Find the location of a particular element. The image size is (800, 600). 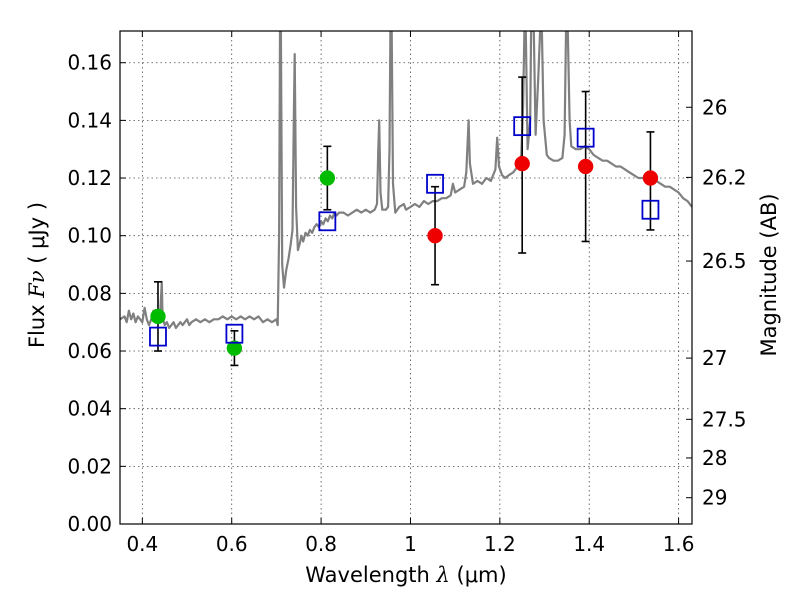

y-tick-label: 0.10 is located at coordinates (89, 236).